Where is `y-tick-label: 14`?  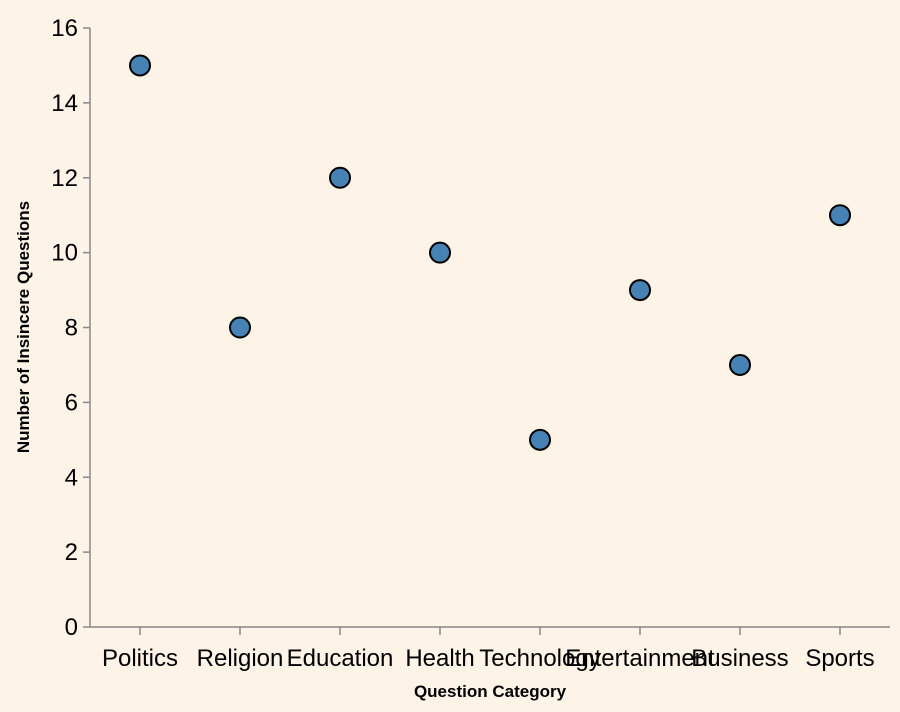 y-tick-label: 14 is located at coordinates (64, 103).